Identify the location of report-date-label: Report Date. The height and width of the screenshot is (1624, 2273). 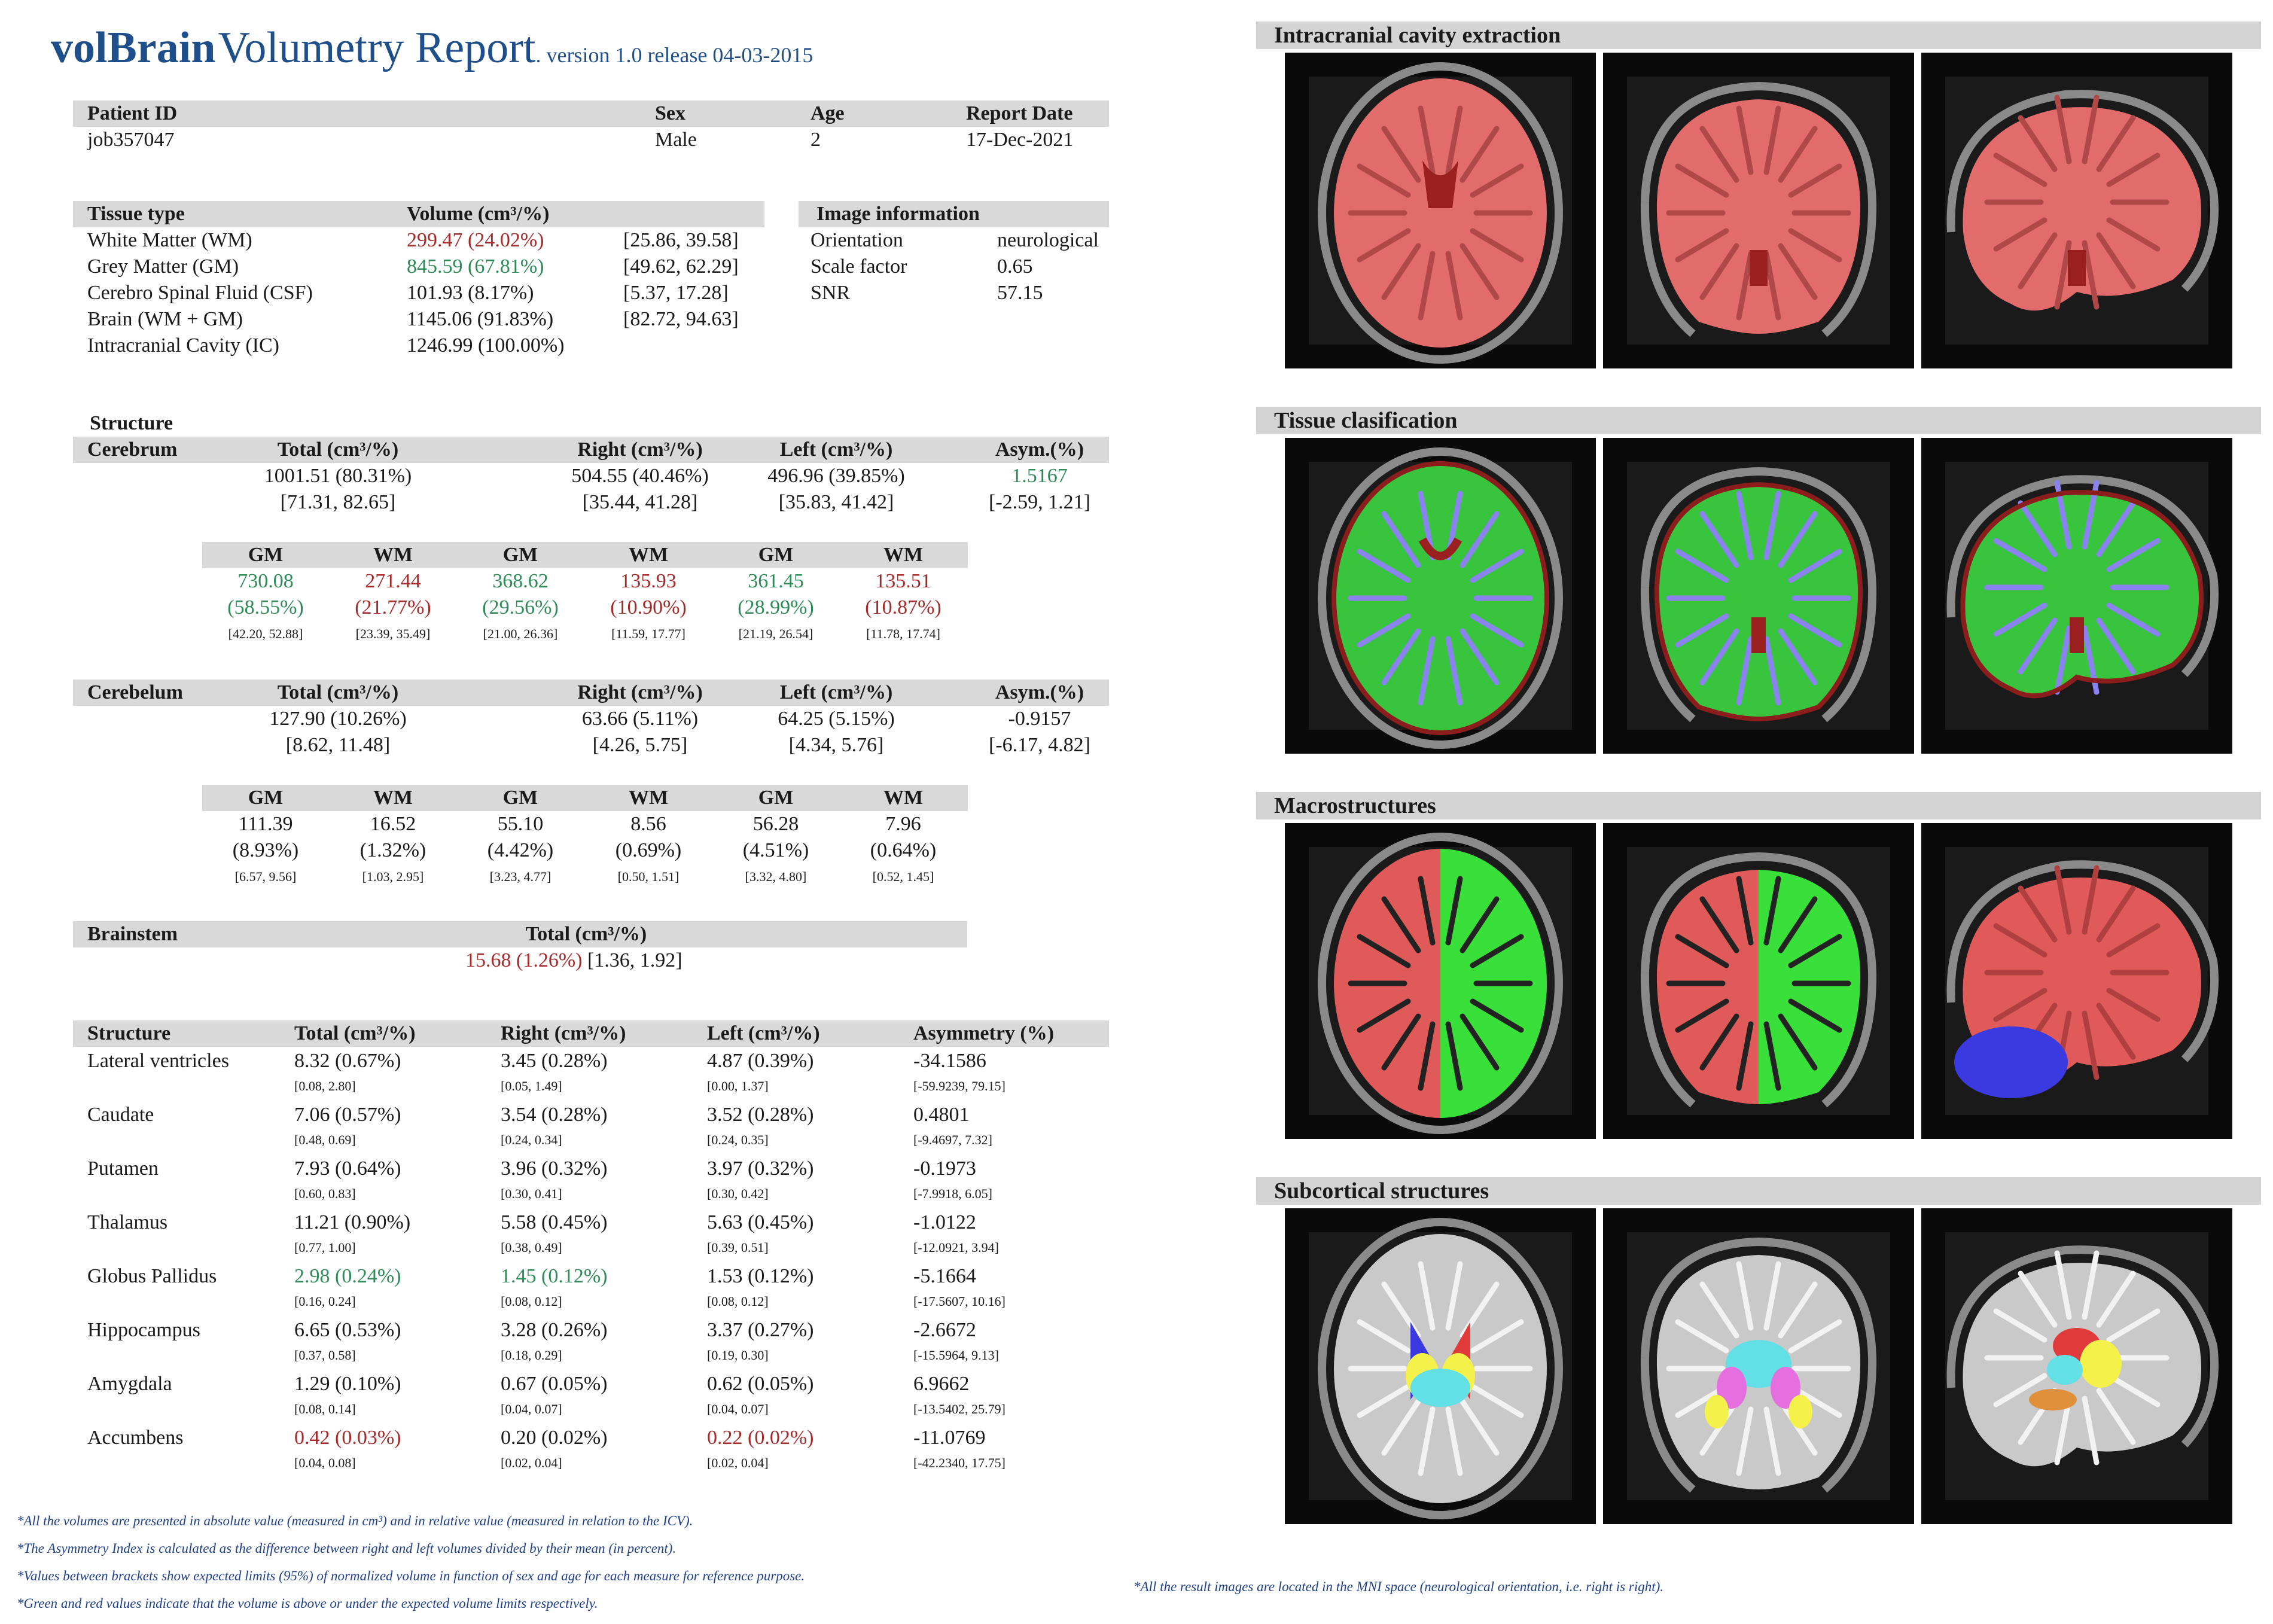
(1020, 113).